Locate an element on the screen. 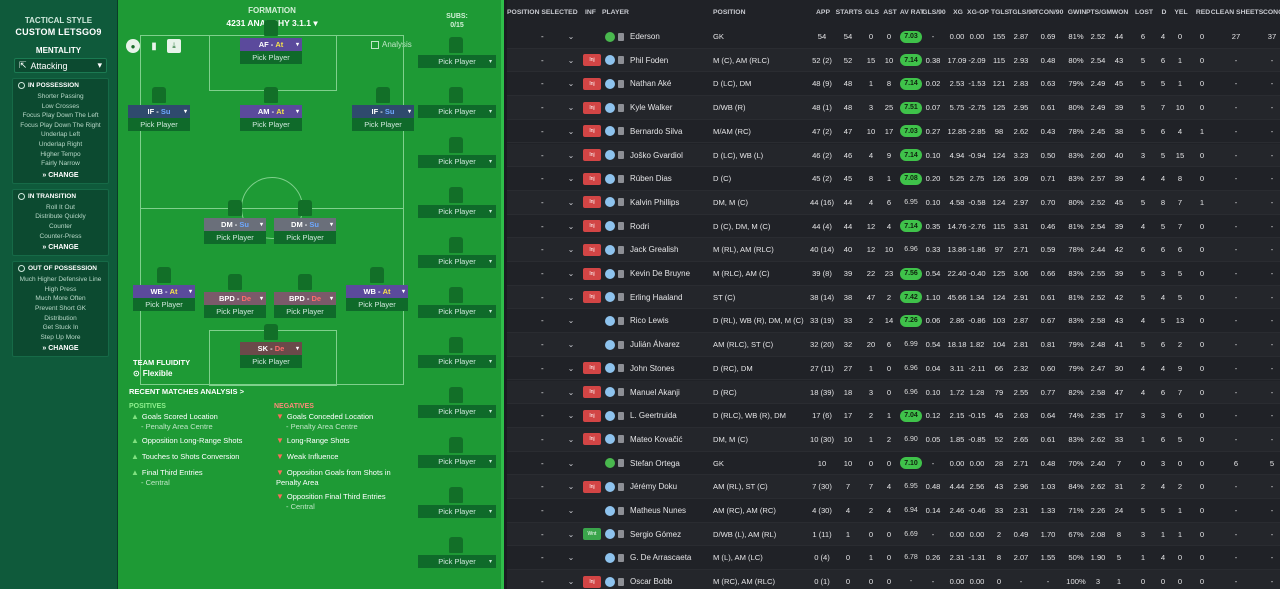  player-name: Bernardo Silva is located at coordinates (656, 131).